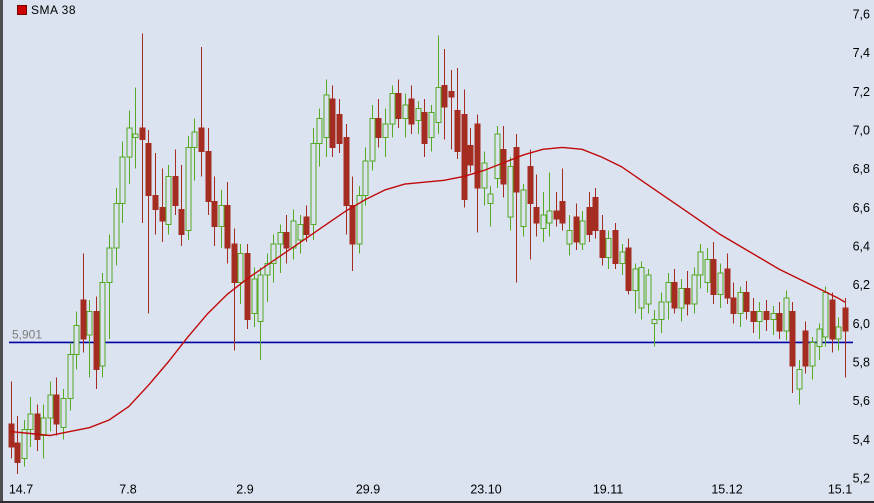 Image resolution: width=874 pixels, height=503 pixels. What do you see at coordinates (54, 10) in the screenshot?
I see `sma-legend-label: SMA 38` at bounding box center [54, 10].